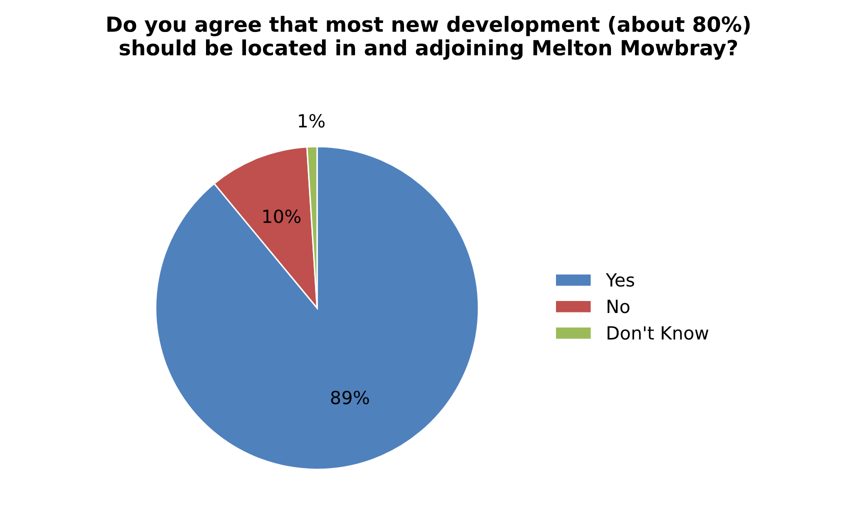 The image size is (857, 531). What do you see at coordinates (620, 280) in the screenshot?
I see `legend-label: Yes` at bounding box center [620, 280].